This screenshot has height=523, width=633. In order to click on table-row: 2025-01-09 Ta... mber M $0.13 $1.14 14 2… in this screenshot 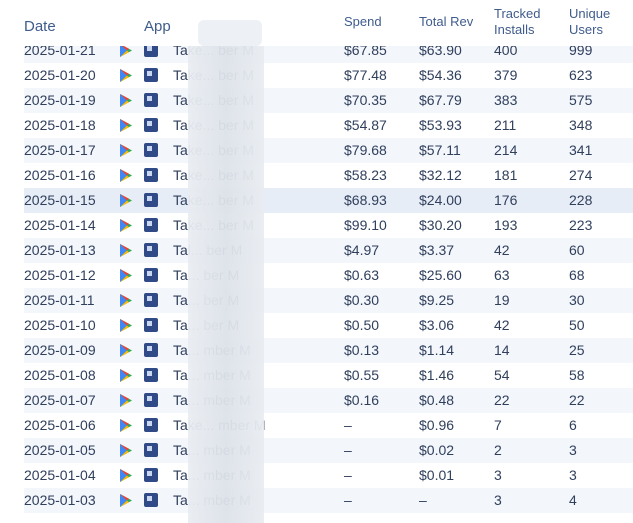, I will do `click(328, 350)`.